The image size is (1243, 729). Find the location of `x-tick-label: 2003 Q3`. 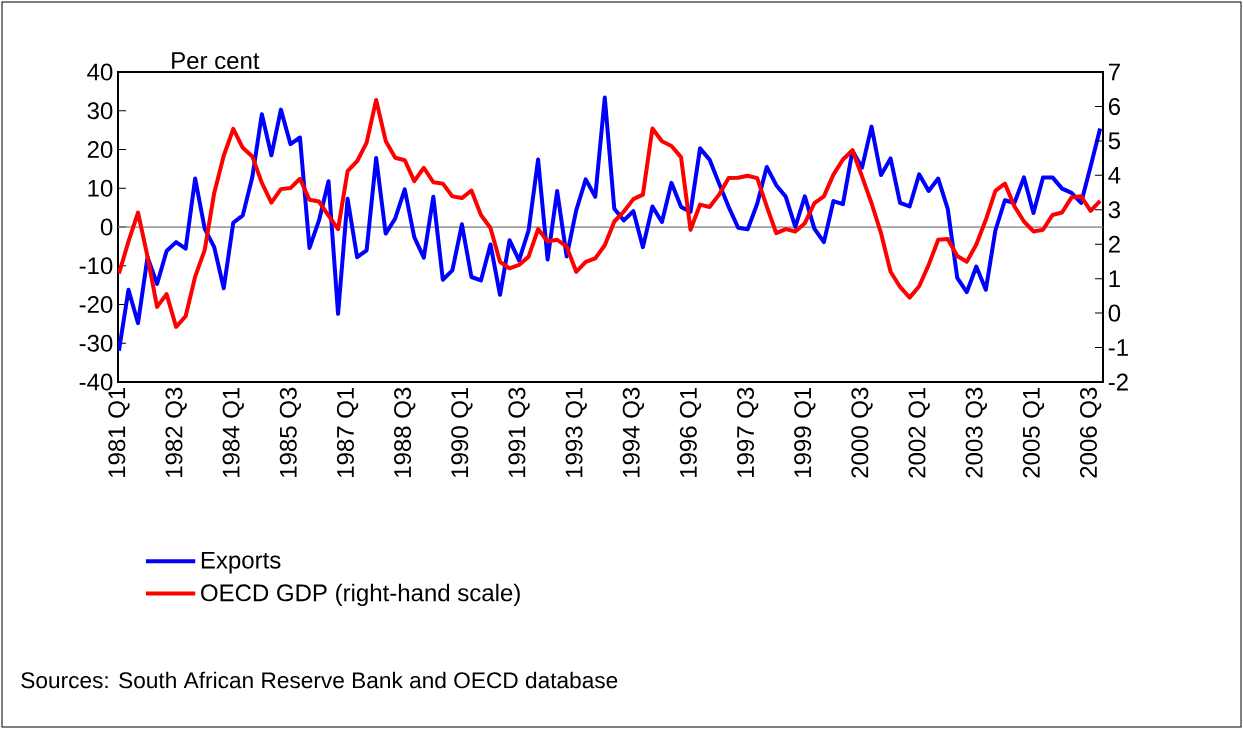

x-tick-label: 2003 Q3 is located at coordinates (976, 432).